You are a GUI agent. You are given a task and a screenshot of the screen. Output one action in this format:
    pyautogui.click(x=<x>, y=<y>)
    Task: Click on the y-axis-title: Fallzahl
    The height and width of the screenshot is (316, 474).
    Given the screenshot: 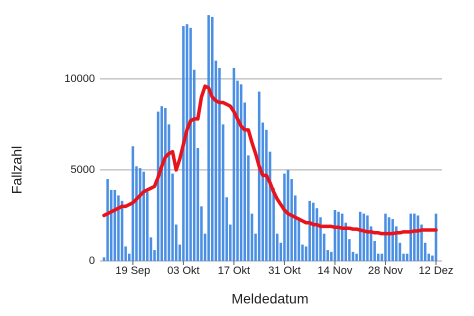 What is the action you would take?
    pyautogui.click(x=17, y=170)
    